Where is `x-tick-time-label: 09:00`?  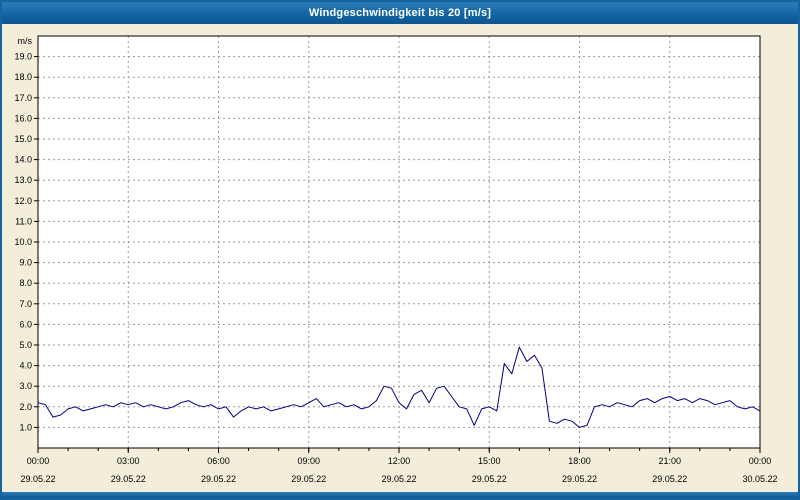 x-tick-time-label: 09:00 is located at coordinates (308, 461).